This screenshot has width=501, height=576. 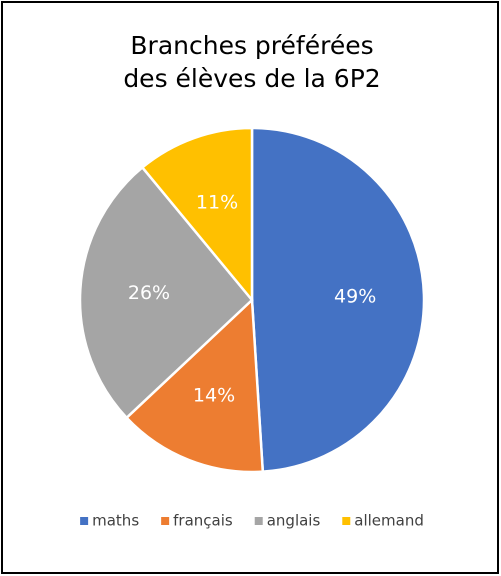 What do you see at coordinates (149, 293) in the screenshot?
I see `value-label: 26%` at bounding box center [149, 293].